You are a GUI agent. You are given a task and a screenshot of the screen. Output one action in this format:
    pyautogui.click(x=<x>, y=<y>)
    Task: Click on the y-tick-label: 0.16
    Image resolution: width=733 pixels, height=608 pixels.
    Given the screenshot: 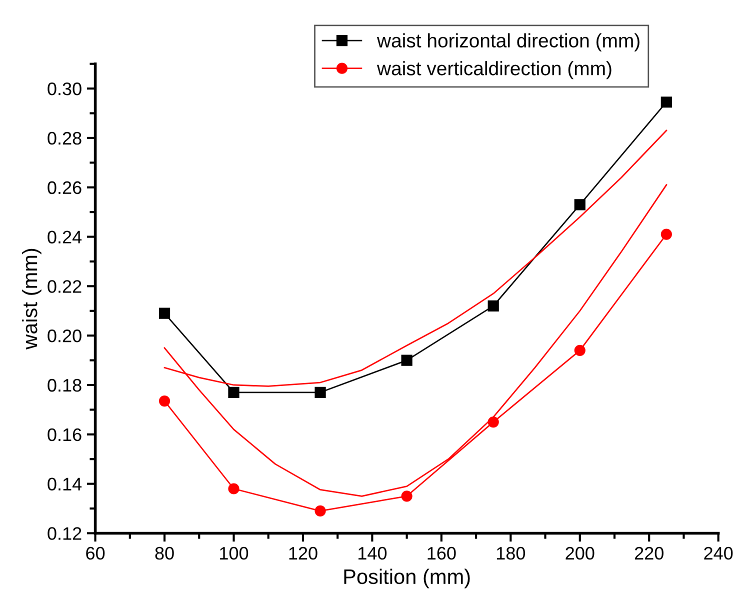 What is the action you would take?
    pyautogui.click(x=65, y=435)
    